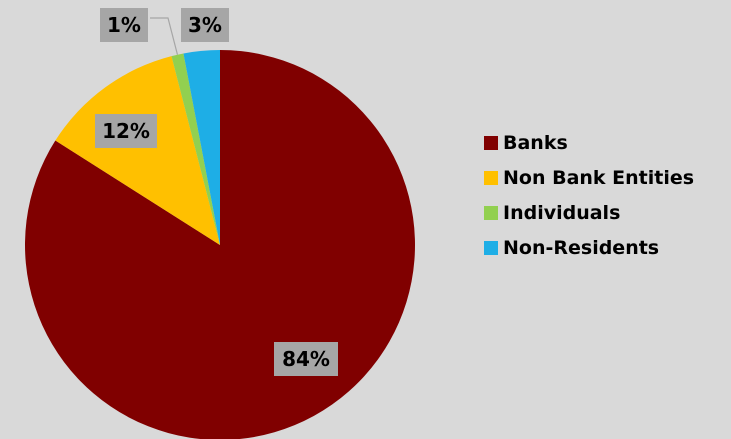 The width and height of the screenshot is (731, 439). I want to click on data-label-non-residents: 3%, so click(205, 25).